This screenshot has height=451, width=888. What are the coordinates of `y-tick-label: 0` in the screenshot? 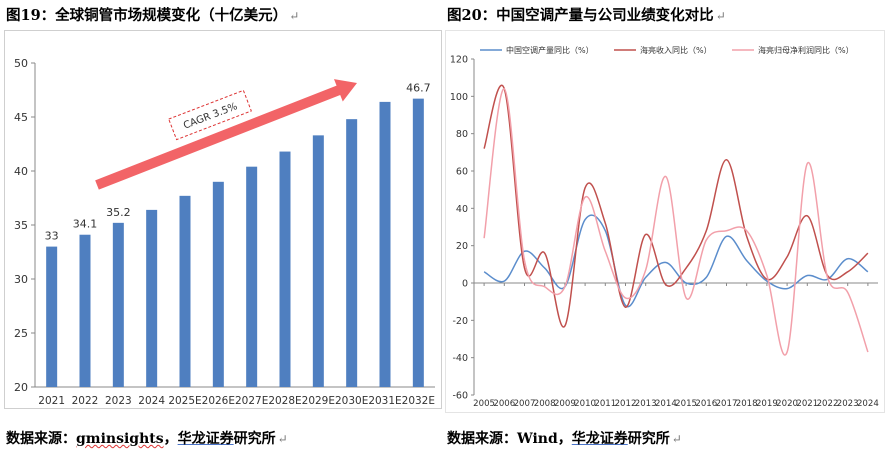 It's located at (465, 284).